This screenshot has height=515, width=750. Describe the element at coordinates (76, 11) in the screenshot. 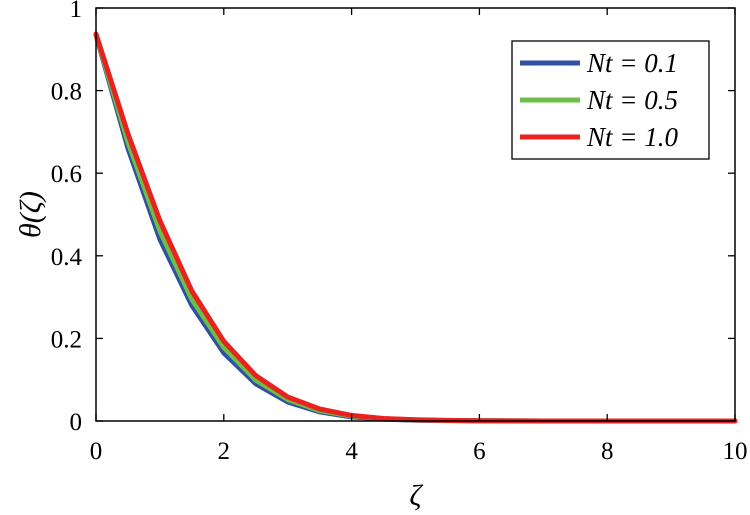

I see `y-tick-label: 1` at that location.